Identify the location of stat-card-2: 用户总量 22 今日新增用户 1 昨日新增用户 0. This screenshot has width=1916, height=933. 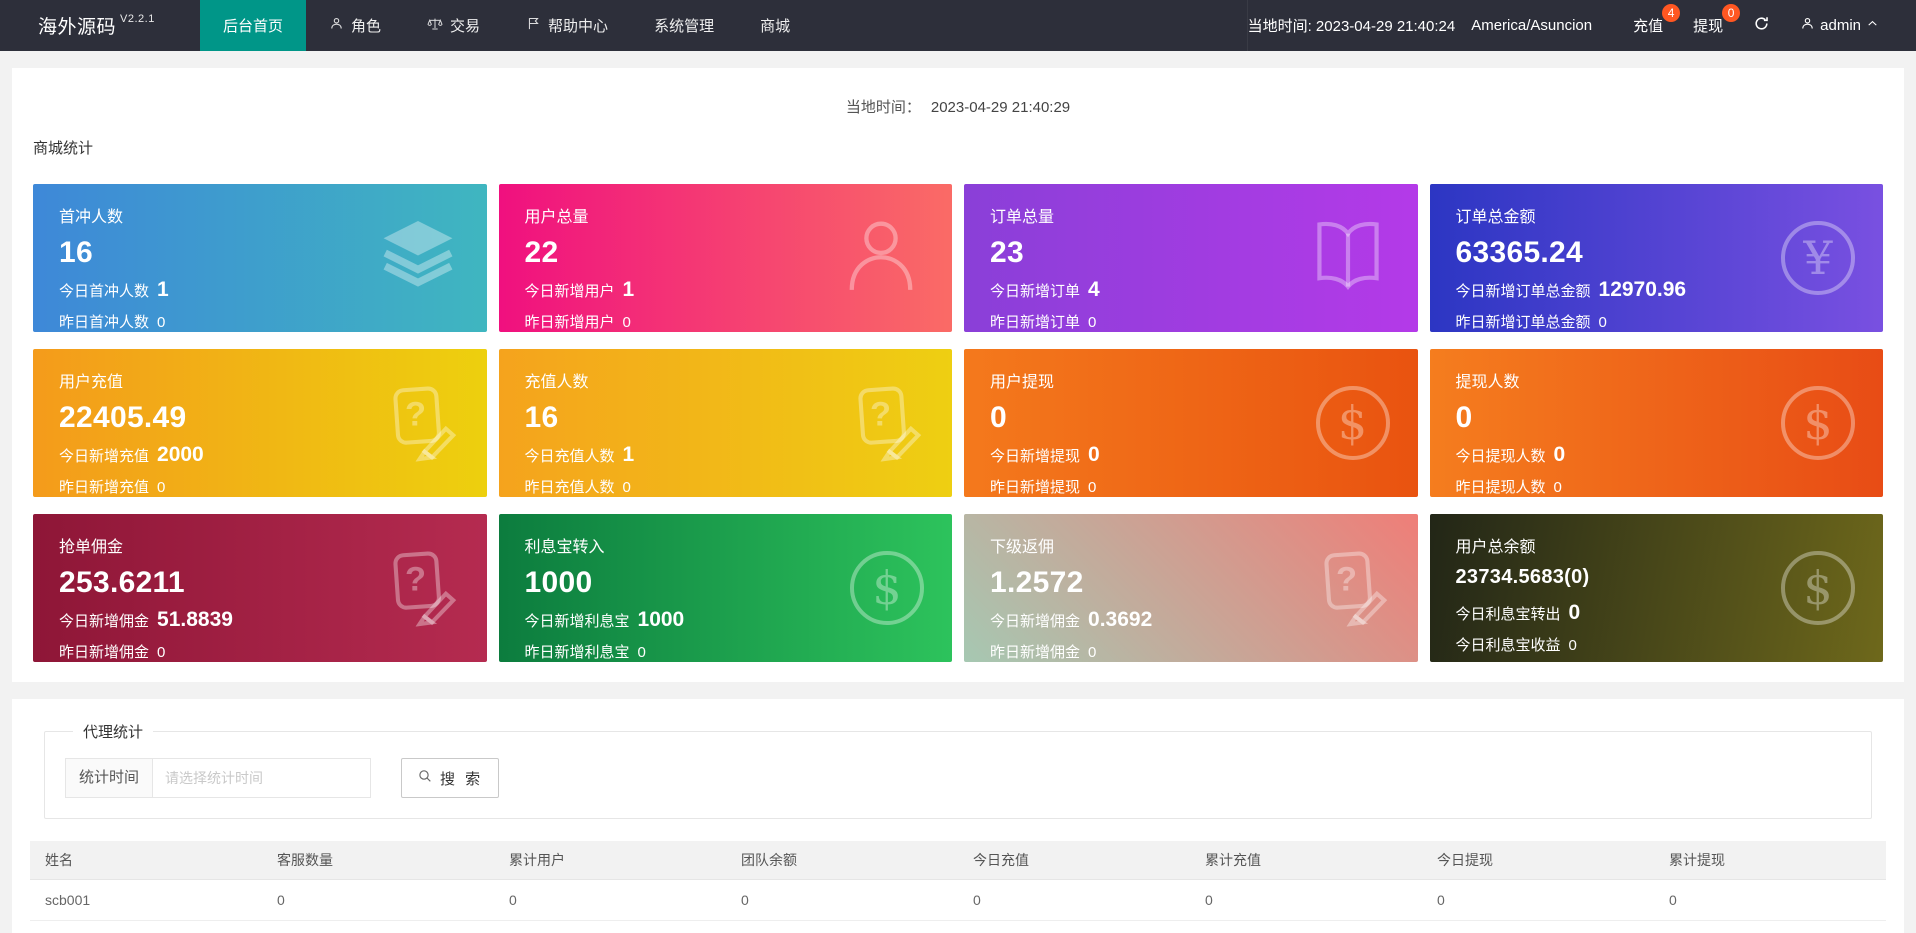
(725, 258).